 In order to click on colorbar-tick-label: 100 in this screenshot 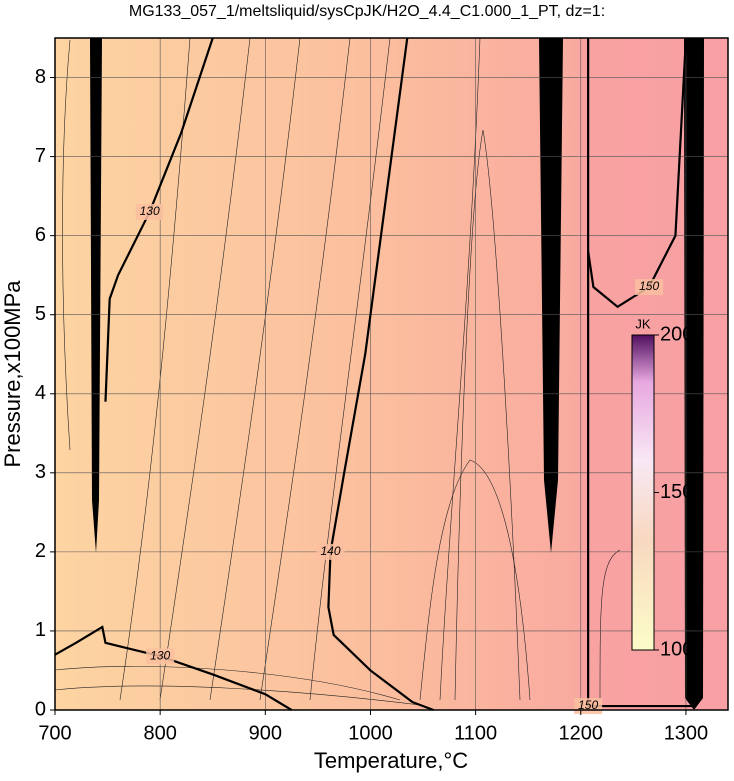, I will do `click(676, 649)`.